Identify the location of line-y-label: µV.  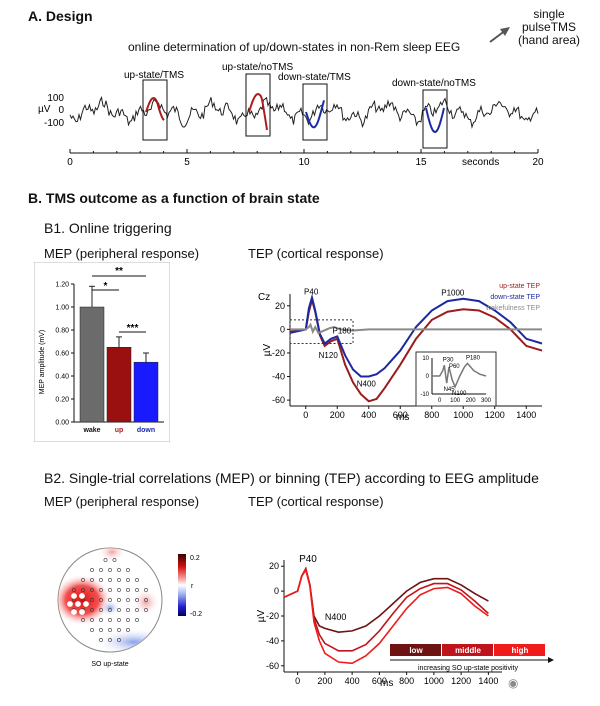
(261, 615).